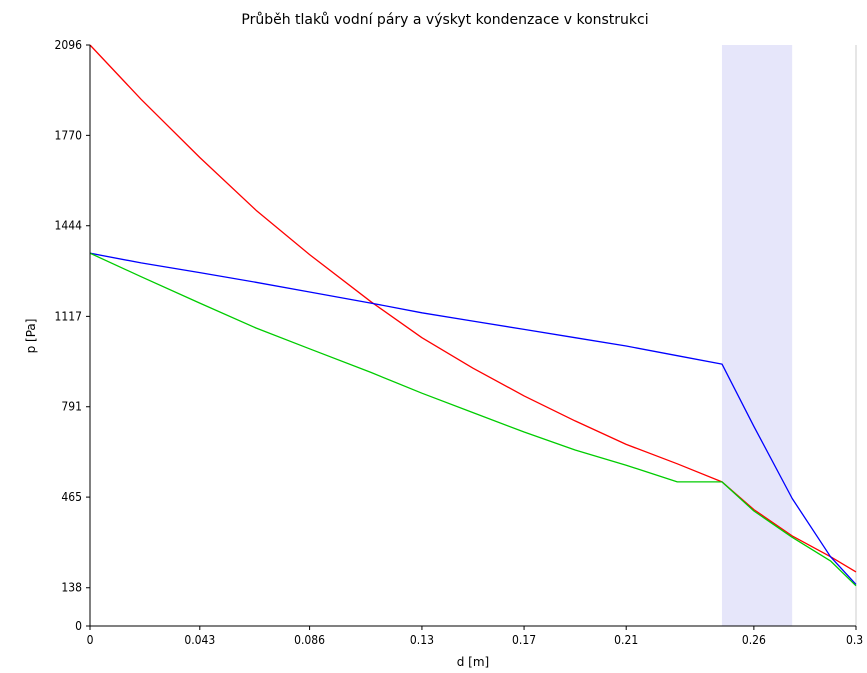 This screenshot has width=867, height=673. Describe the element at coordinates (422, 640) in the screenshot. I see `x-tick-label: 0.13` at that location.